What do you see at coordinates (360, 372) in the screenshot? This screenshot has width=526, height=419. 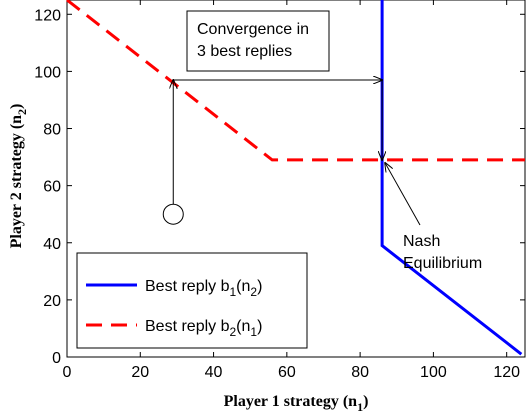 I see `x-tick-label: 80` at bounding box center [360, 372].